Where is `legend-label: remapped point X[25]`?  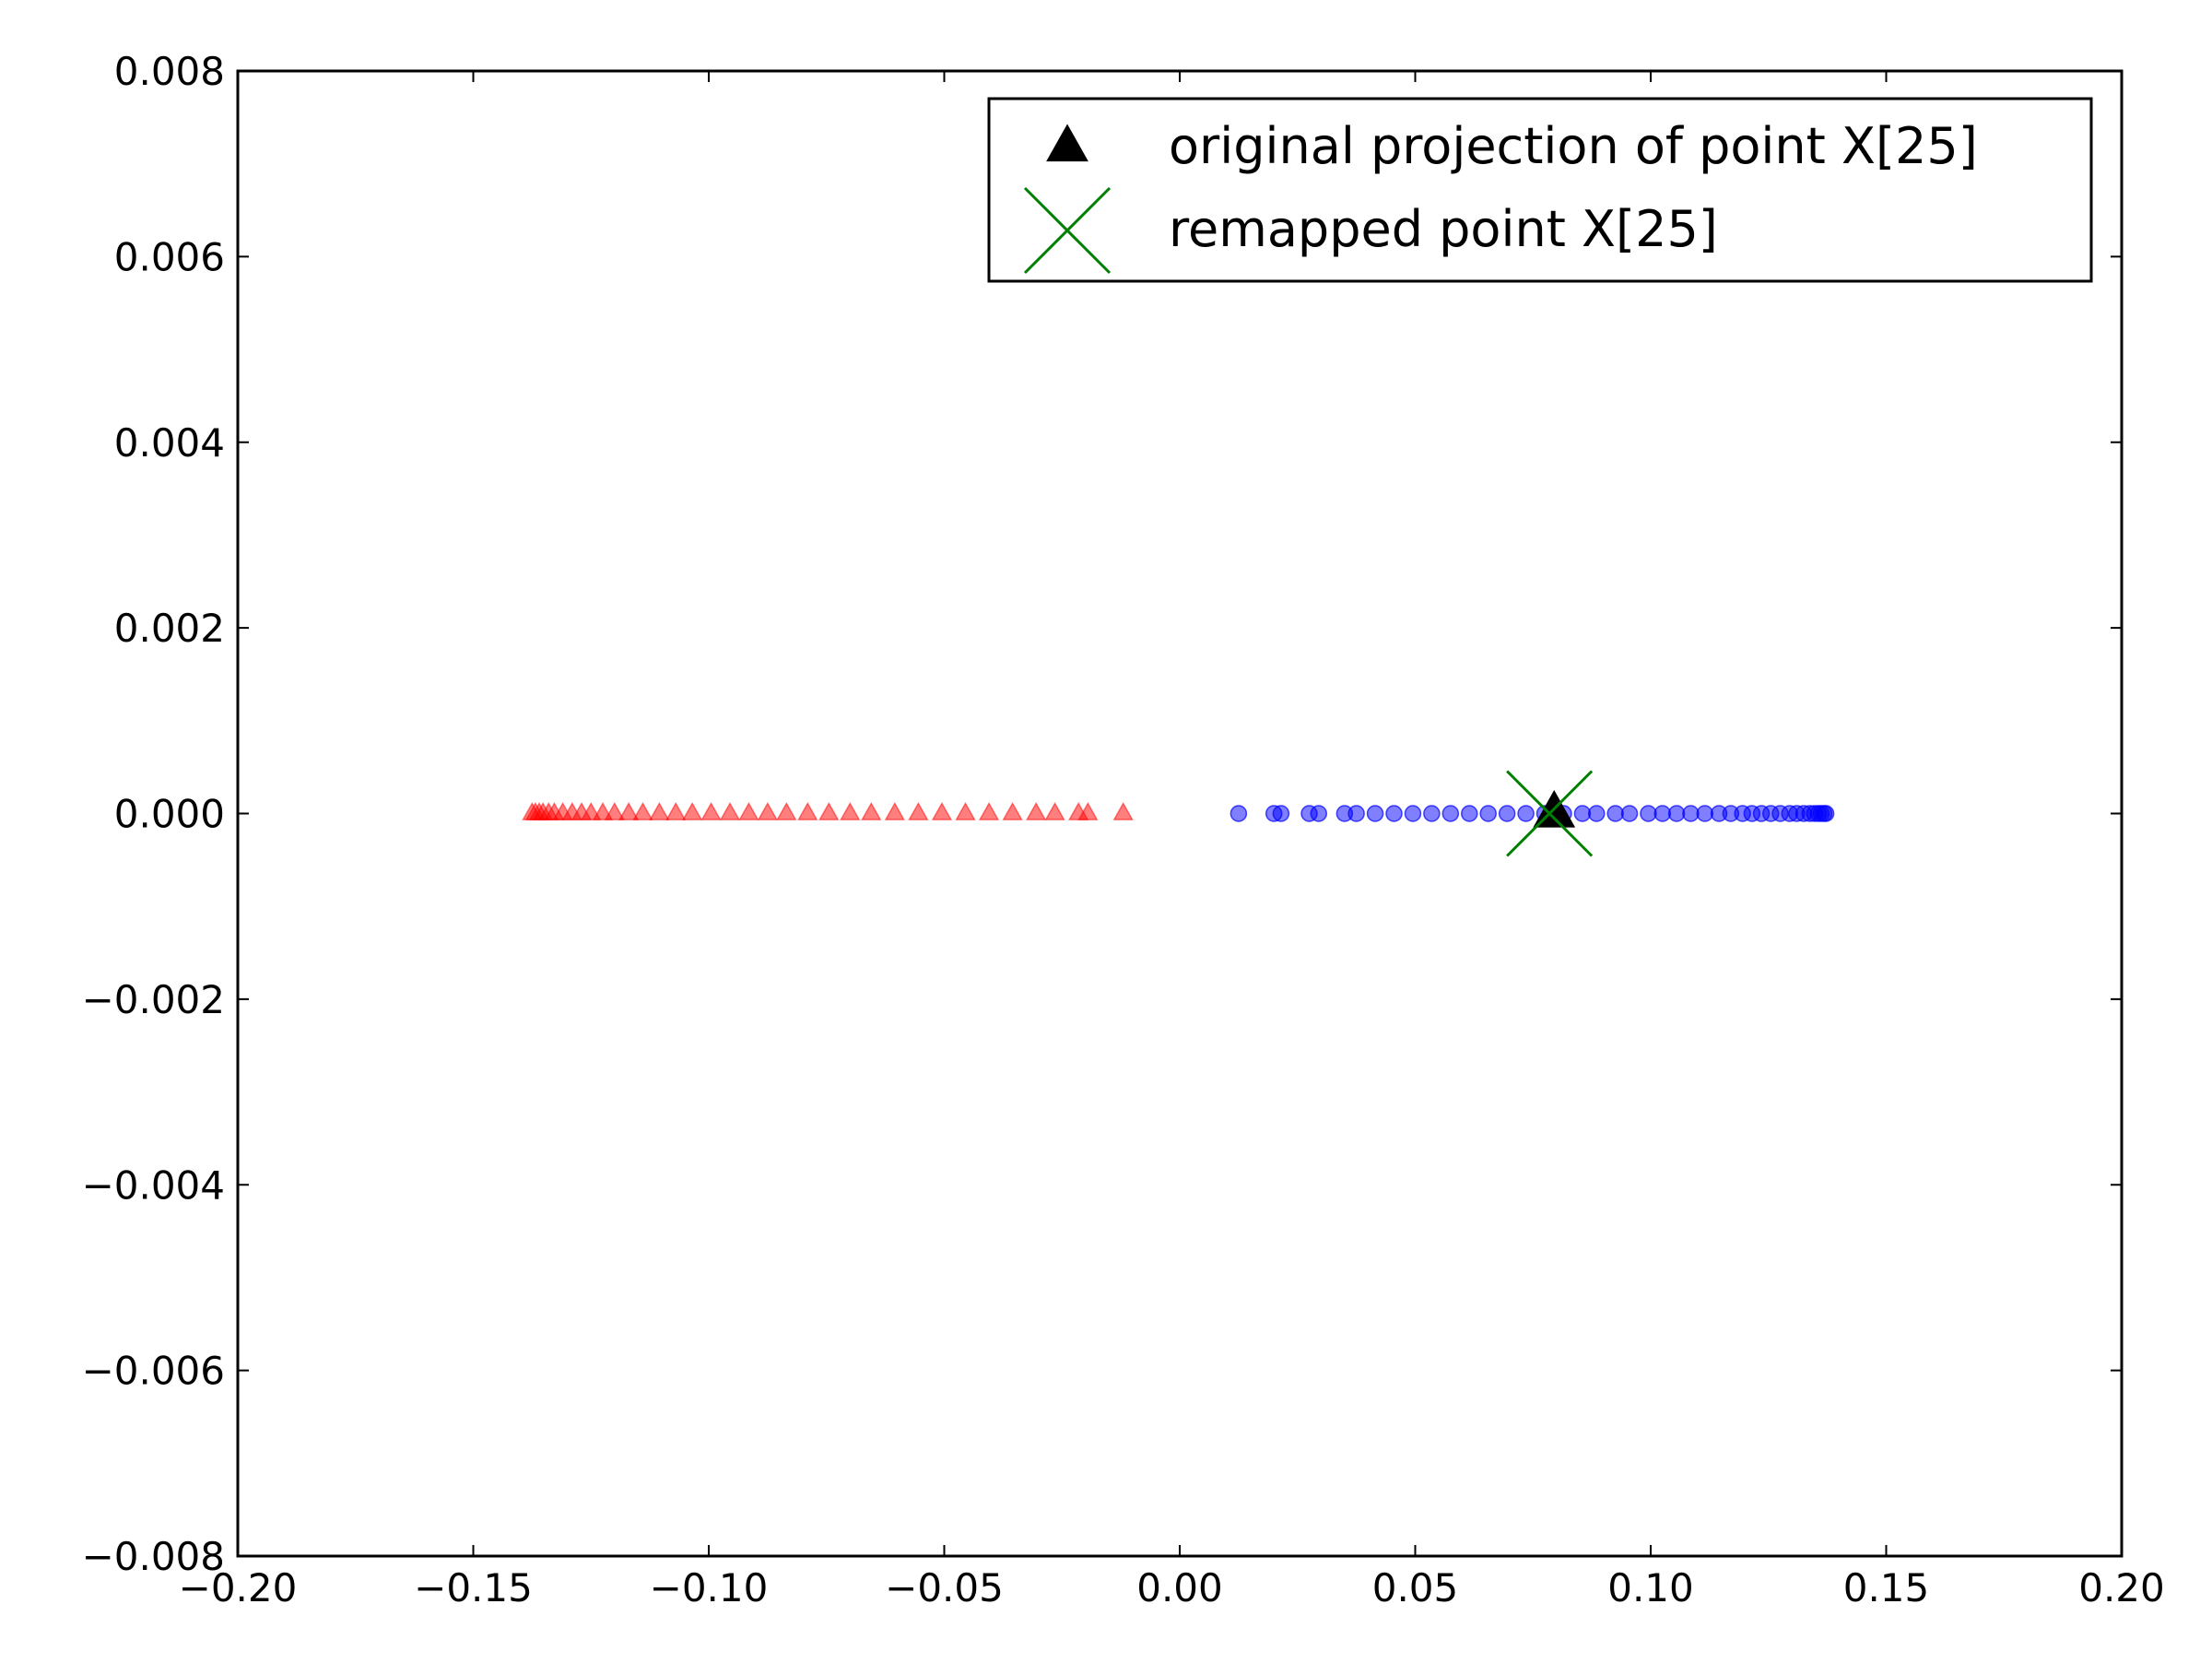
legend-label: remapped point X[25] is located at coordinates (1443, 229).